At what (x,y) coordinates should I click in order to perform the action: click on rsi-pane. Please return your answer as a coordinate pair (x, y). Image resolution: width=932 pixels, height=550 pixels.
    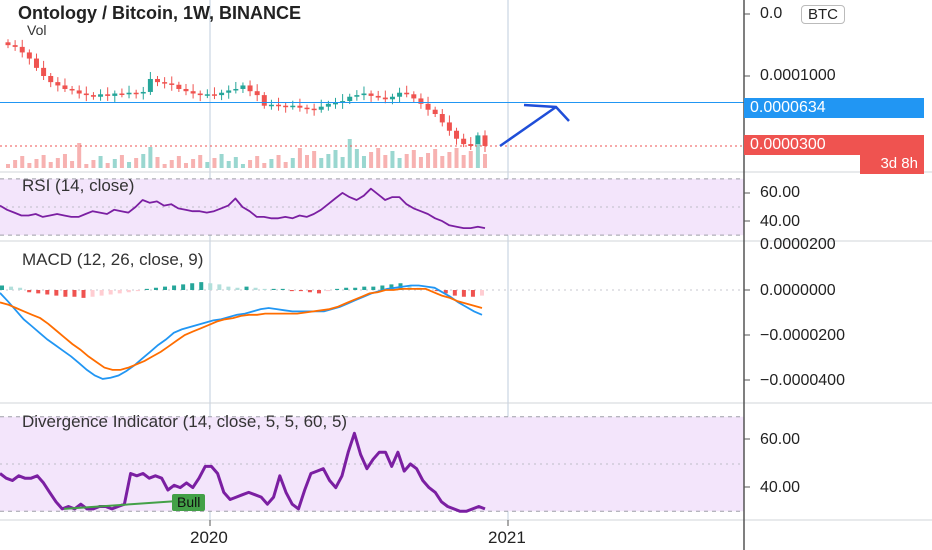
    Looking at the image, I should click on (372, 207).